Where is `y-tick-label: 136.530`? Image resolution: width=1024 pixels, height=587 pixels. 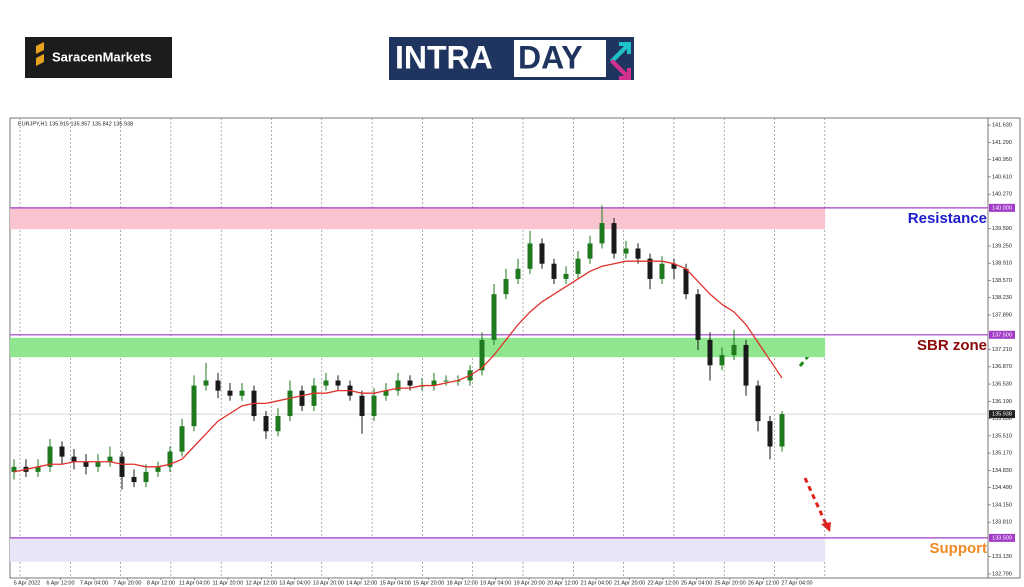 y-tick-label: 136.530 is located at coordinates (1002, 385).